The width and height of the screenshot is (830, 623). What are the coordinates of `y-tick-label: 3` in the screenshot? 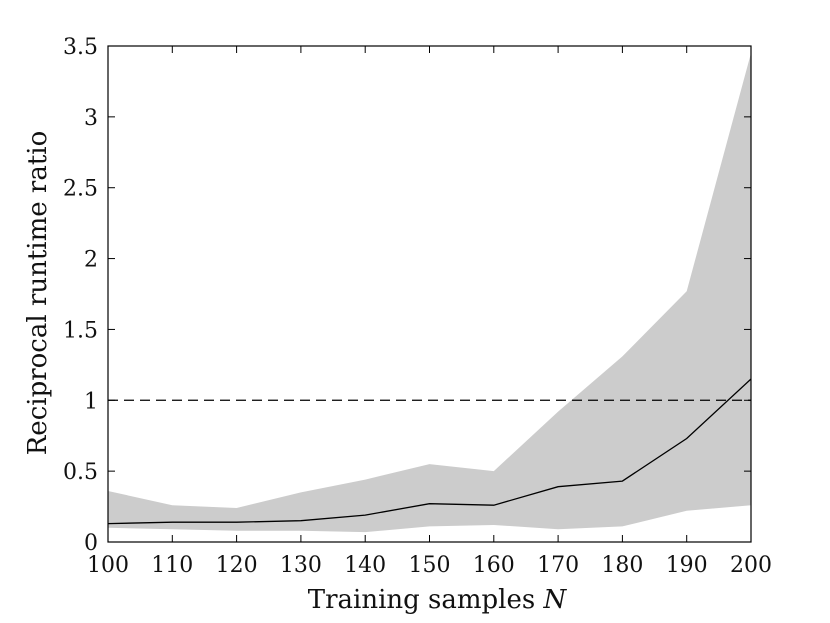 It's located at (91, 118).